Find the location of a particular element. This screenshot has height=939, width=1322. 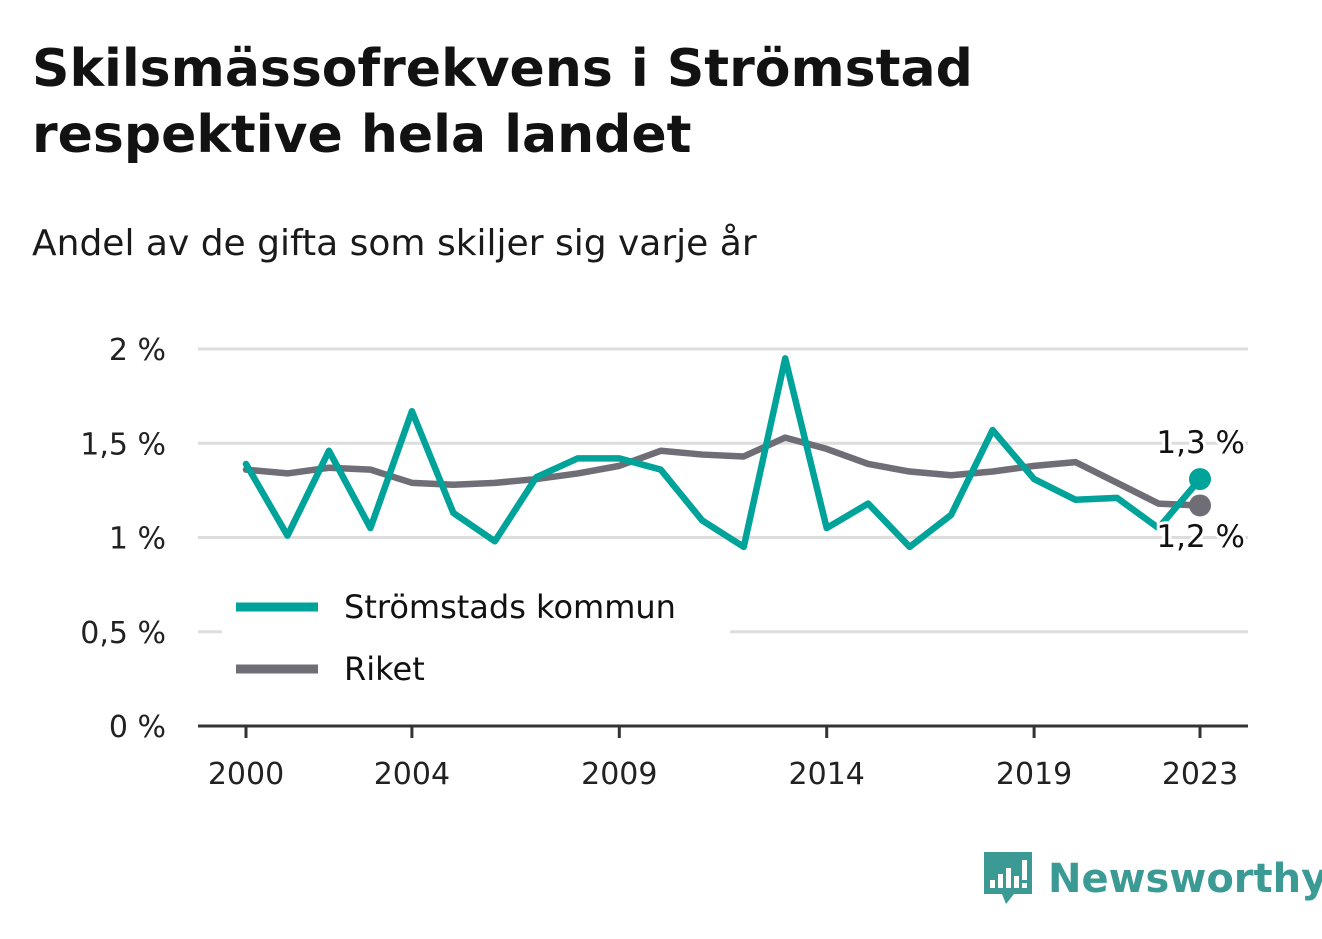

newsworthy-logo-icon is located at coordinates (1008, 879).